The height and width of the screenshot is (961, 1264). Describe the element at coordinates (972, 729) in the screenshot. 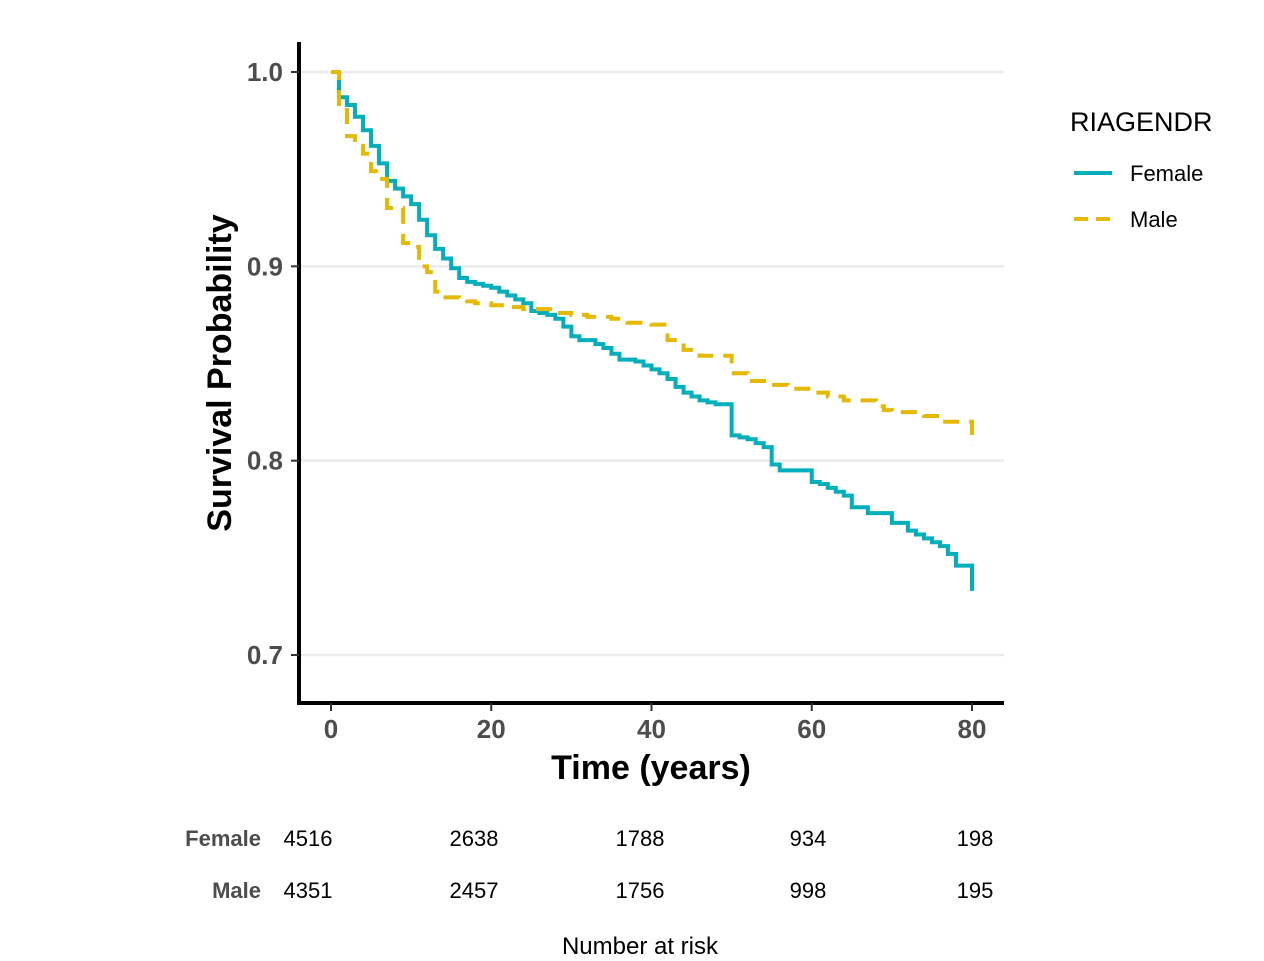

I see `x-tick-label: 80` at that location.